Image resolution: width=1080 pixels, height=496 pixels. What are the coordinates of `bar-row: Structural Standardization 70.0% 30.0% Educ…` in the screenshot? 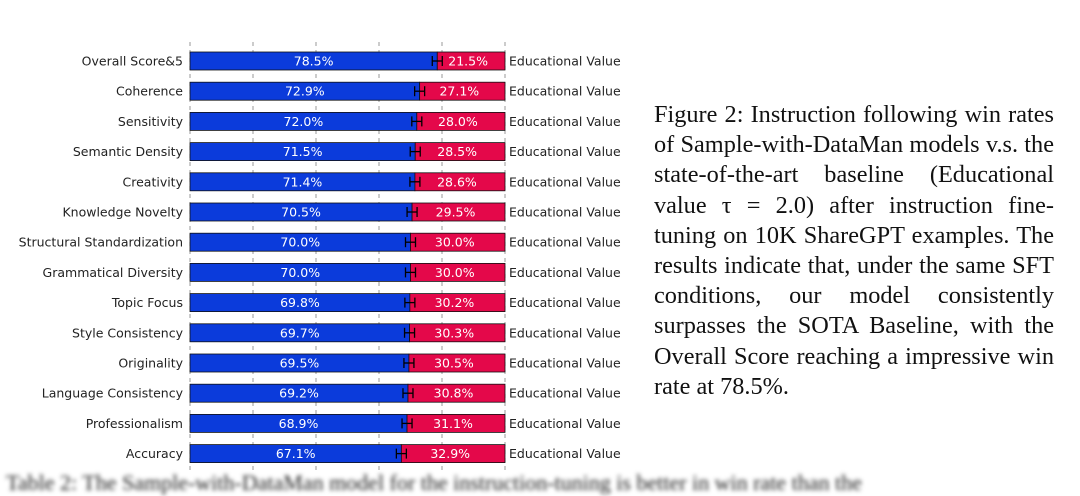 It's located at (320, 242).